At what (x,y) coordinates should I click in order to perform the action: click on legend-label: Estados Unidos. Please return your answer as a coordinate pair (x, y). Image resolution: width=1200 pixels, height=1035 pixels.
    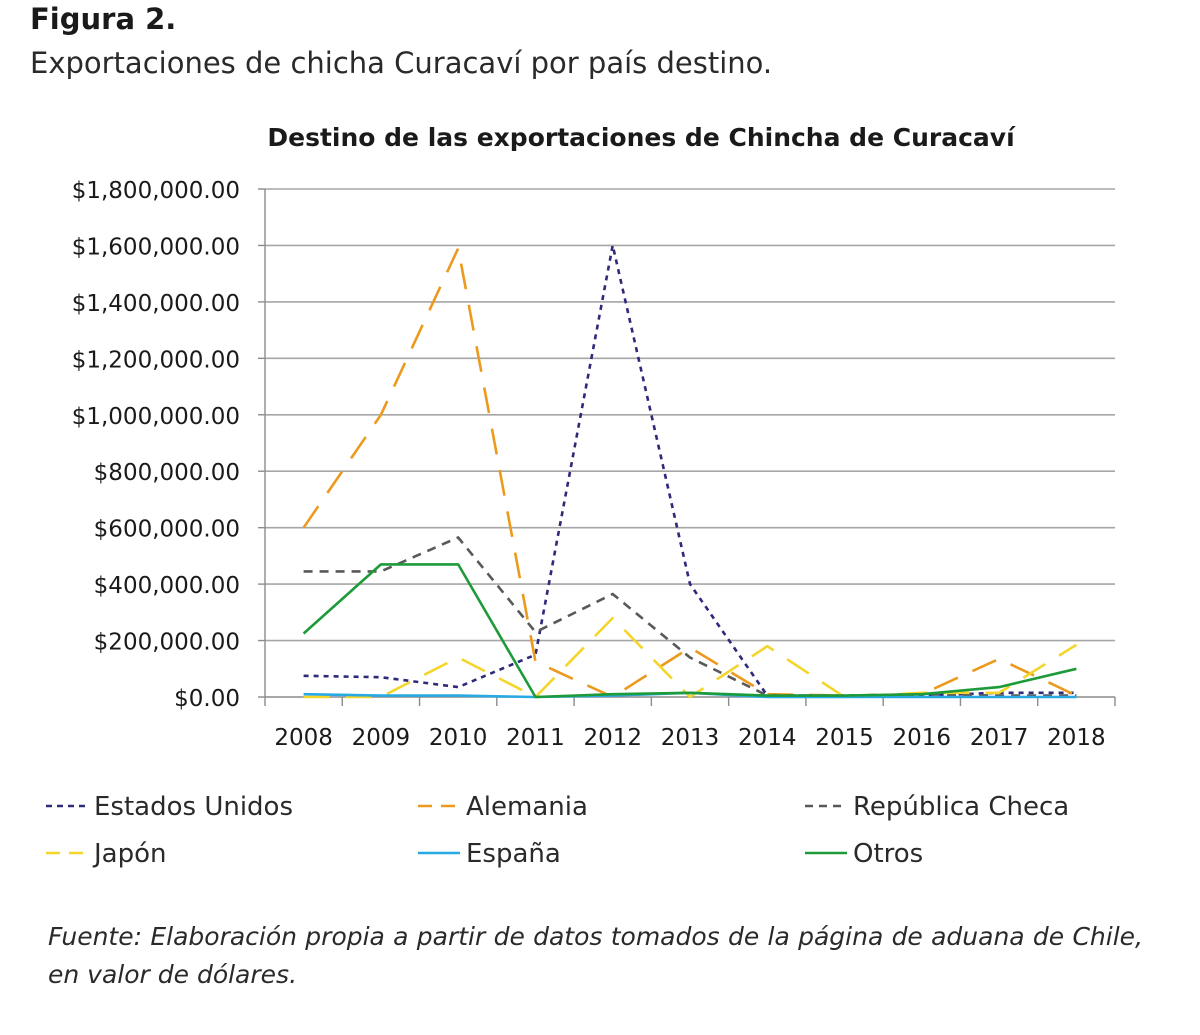
    Looking at the image, I should click on (193, 807).